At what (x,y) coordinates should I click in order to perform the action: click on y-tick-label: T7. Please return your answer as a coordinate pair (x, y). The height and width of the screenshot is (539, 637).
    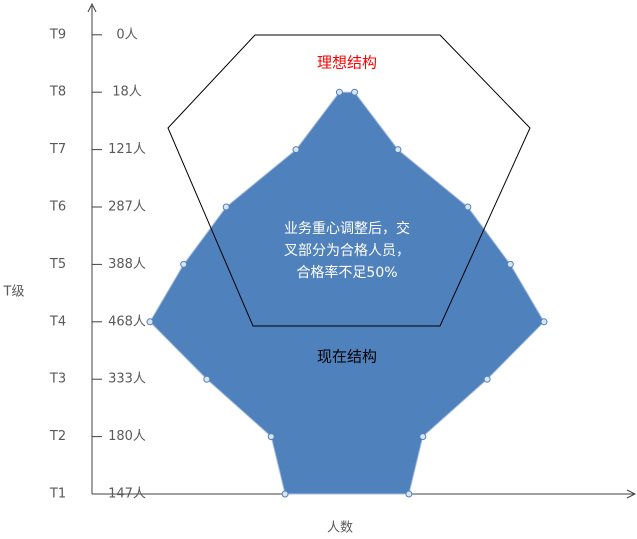
    Looking at the image, I should click on (57, 149).